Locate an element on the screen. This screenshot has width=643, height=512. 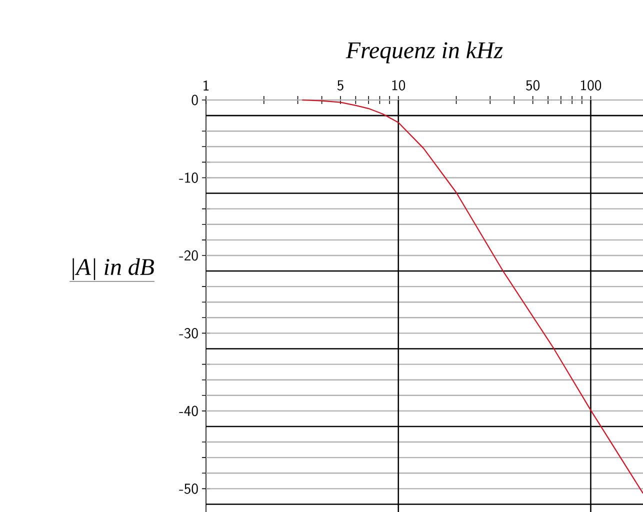
x-tick-label: 5 is located at coordinates (340, 85).